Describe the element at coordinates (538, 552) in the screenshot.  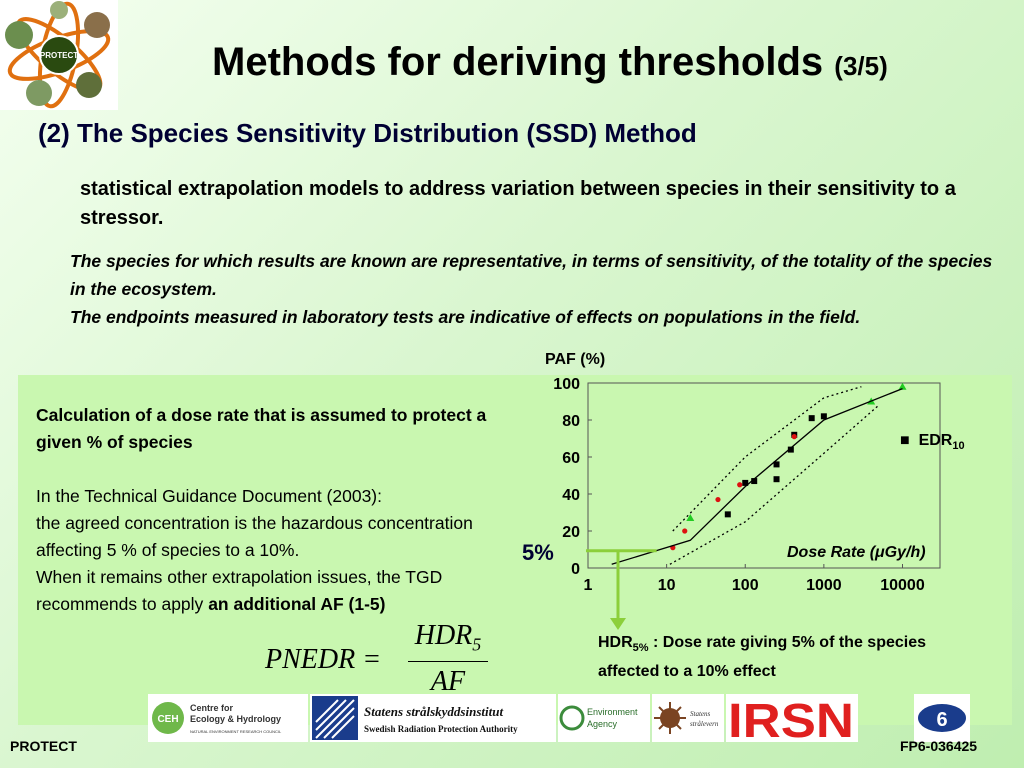
I see `five-percent-label: 5%` at that location.